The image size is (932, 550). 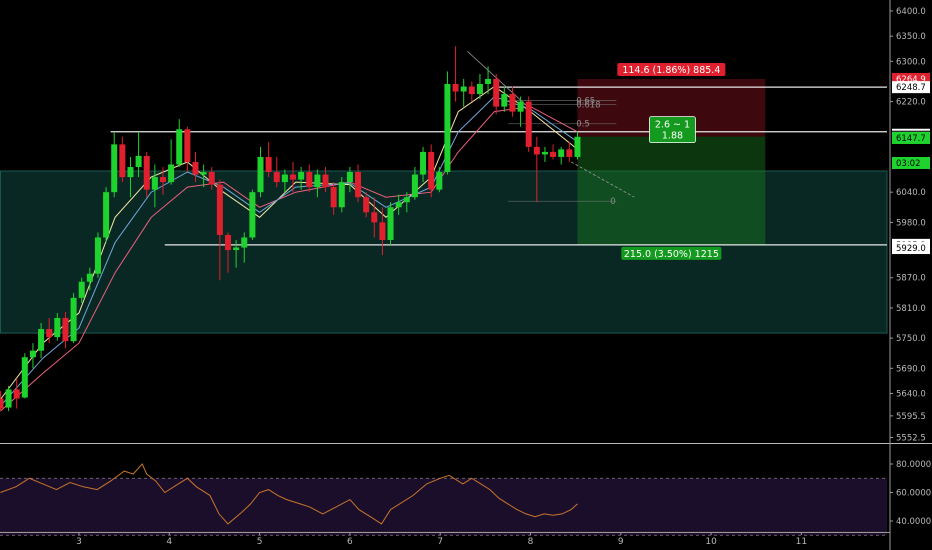 I want to click on take-profit-area, so click(x=671, y=190).